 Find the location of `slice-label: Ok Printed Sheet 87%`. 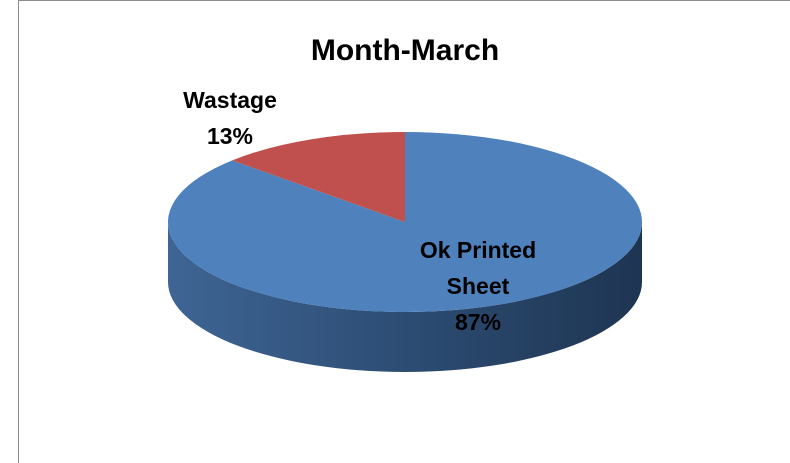

slice-label: Ok Printed Sheet 87% is located at coordinates (478, 286).